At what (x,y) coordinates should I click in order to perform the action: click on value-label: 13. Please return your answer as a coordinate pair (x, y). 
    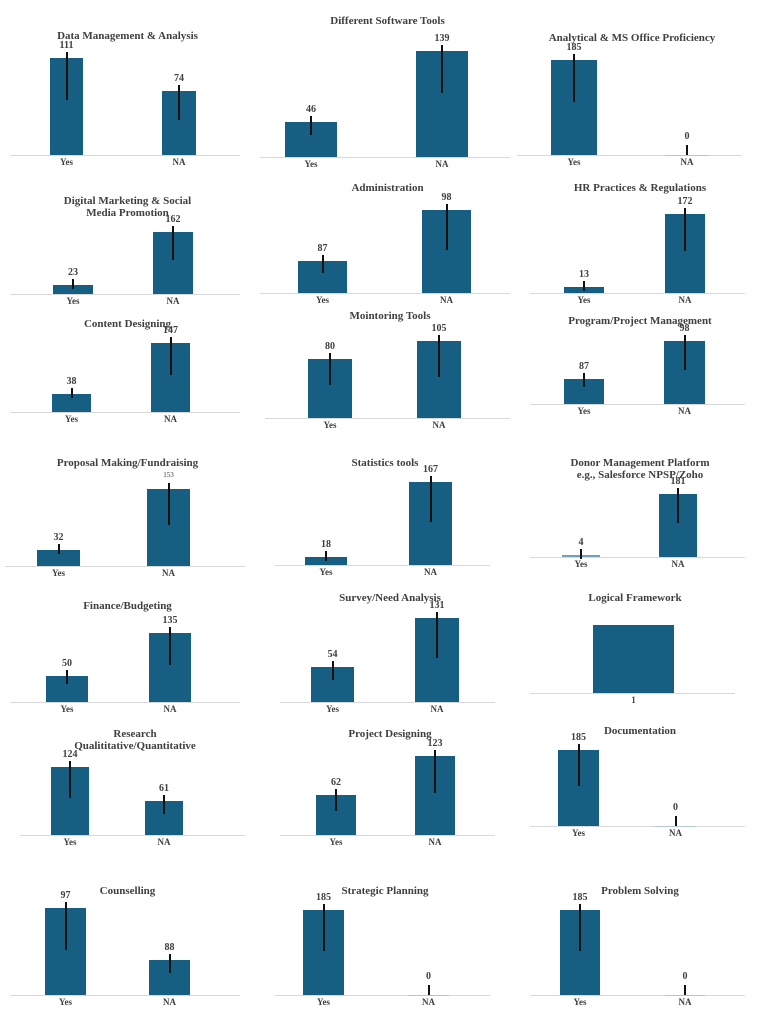
    Looking at the image, I should click on (584, 274).